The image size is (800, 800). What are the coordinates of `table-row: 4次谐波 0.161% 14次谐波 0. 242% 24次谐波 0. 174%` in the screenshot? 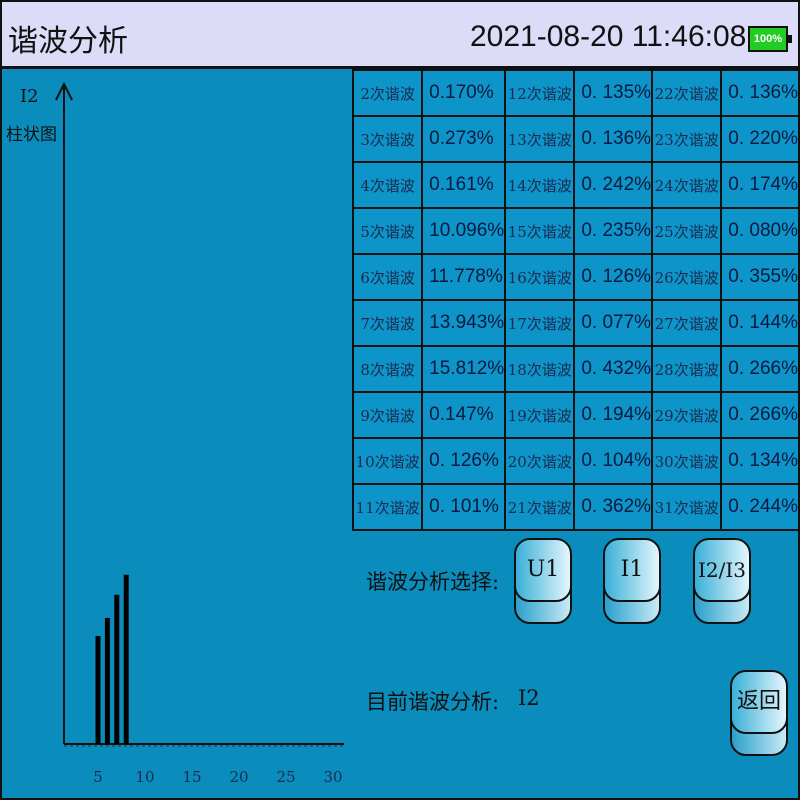 It's located at (575, 185).